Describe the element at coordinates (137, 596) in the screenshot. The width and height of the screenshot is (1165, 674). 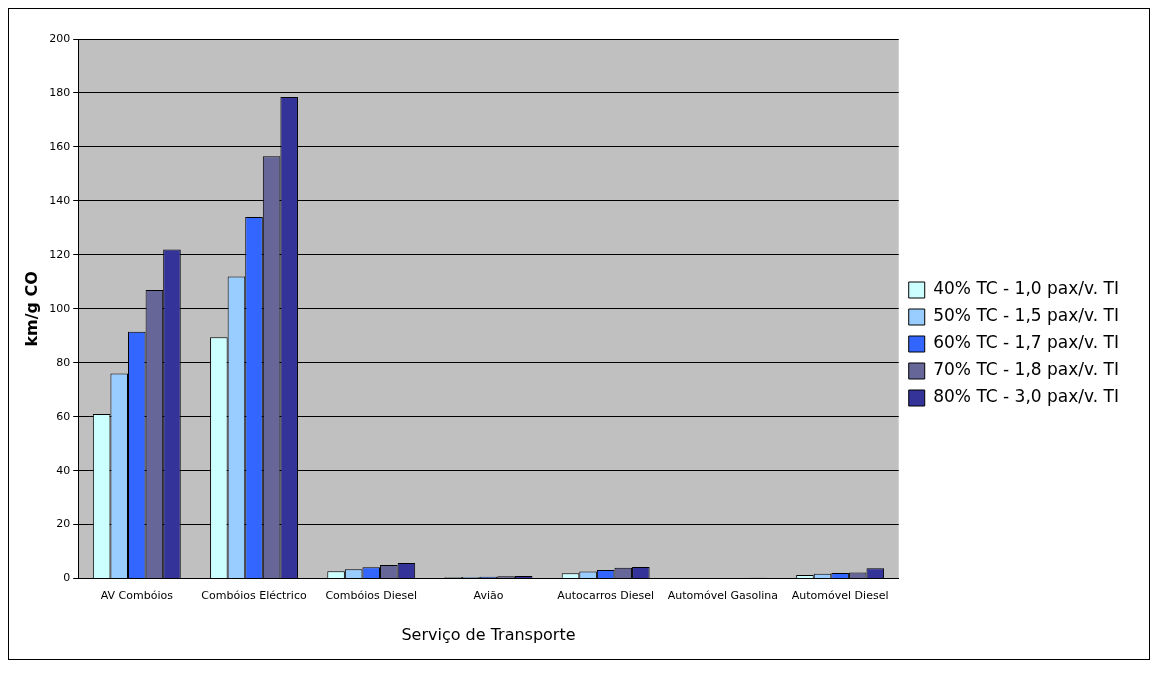
I see `x-tick-label: AV Combóios` at that location.